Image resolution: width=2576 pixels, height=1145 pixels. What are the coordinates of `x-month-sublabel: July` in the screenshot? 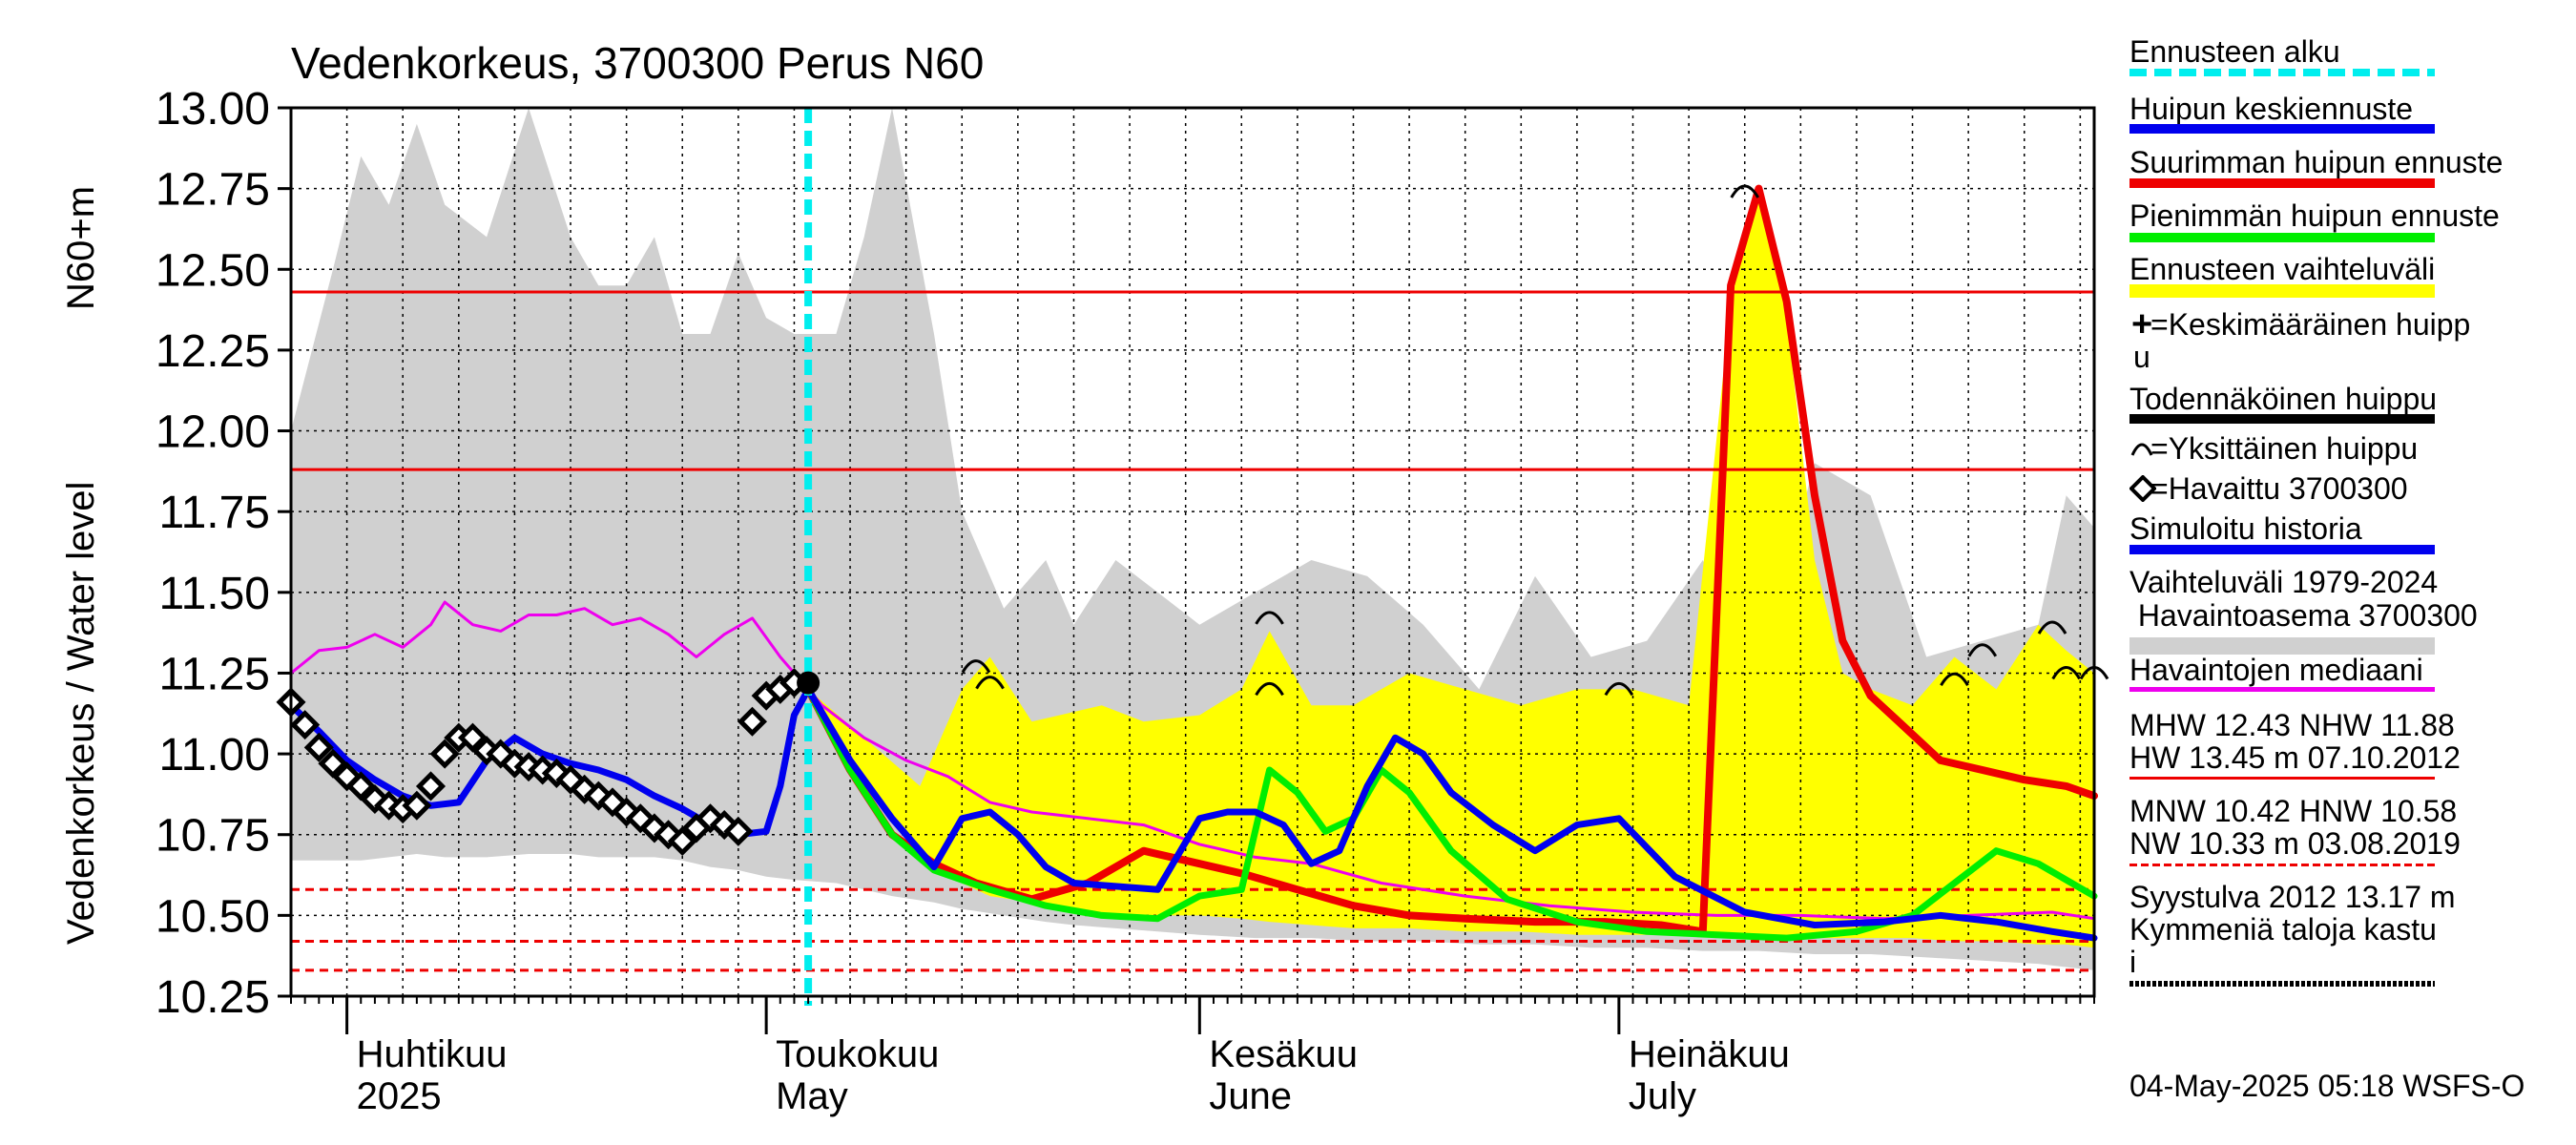 It's located at (1662, 1096).